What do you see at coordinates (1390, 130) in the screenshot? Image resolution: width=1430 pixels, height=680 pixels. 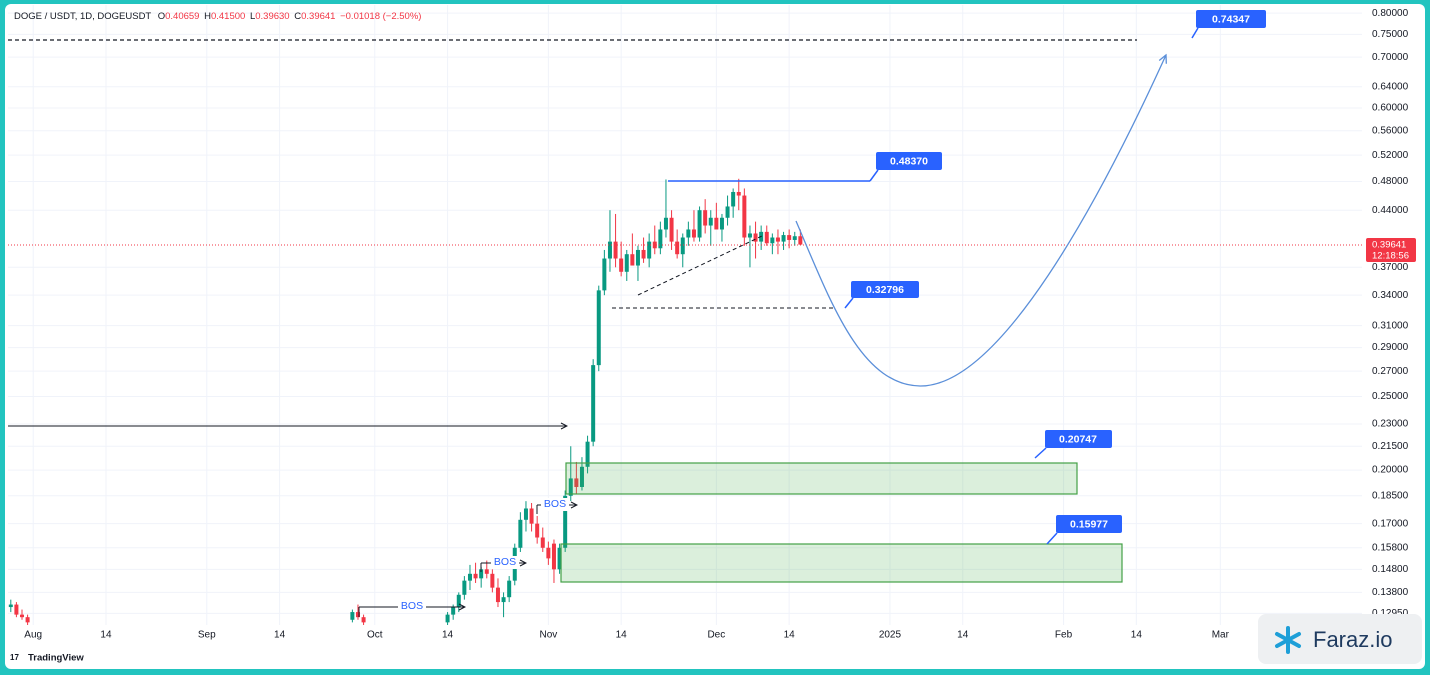 I see `y-tick-label: 0.56000` at bounding box center [1390, 130].